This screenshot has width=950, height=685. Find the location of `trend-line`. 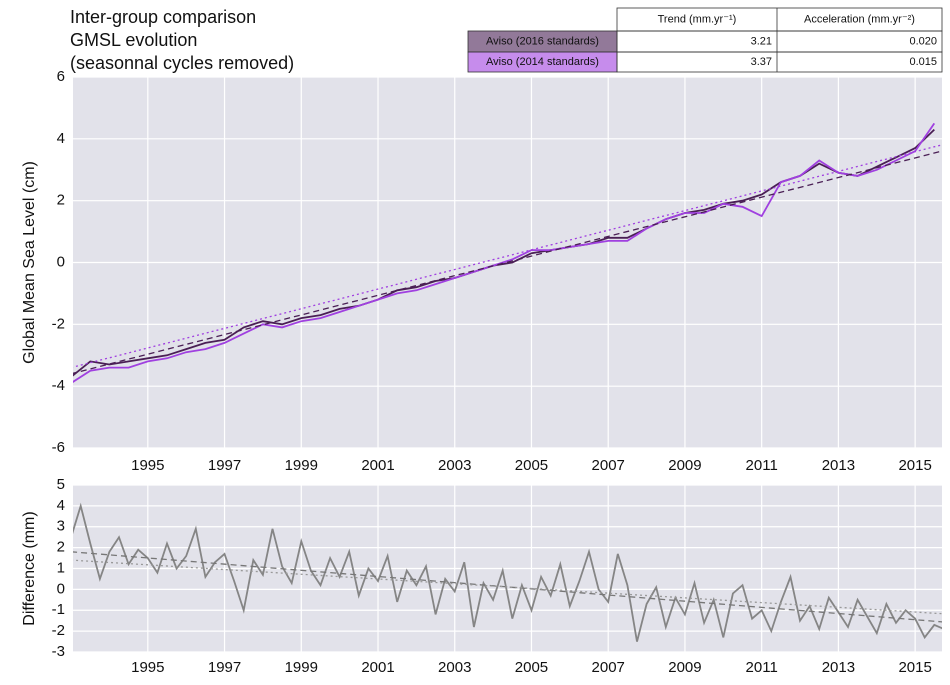

trend-line is located at coordinates (507, 587).